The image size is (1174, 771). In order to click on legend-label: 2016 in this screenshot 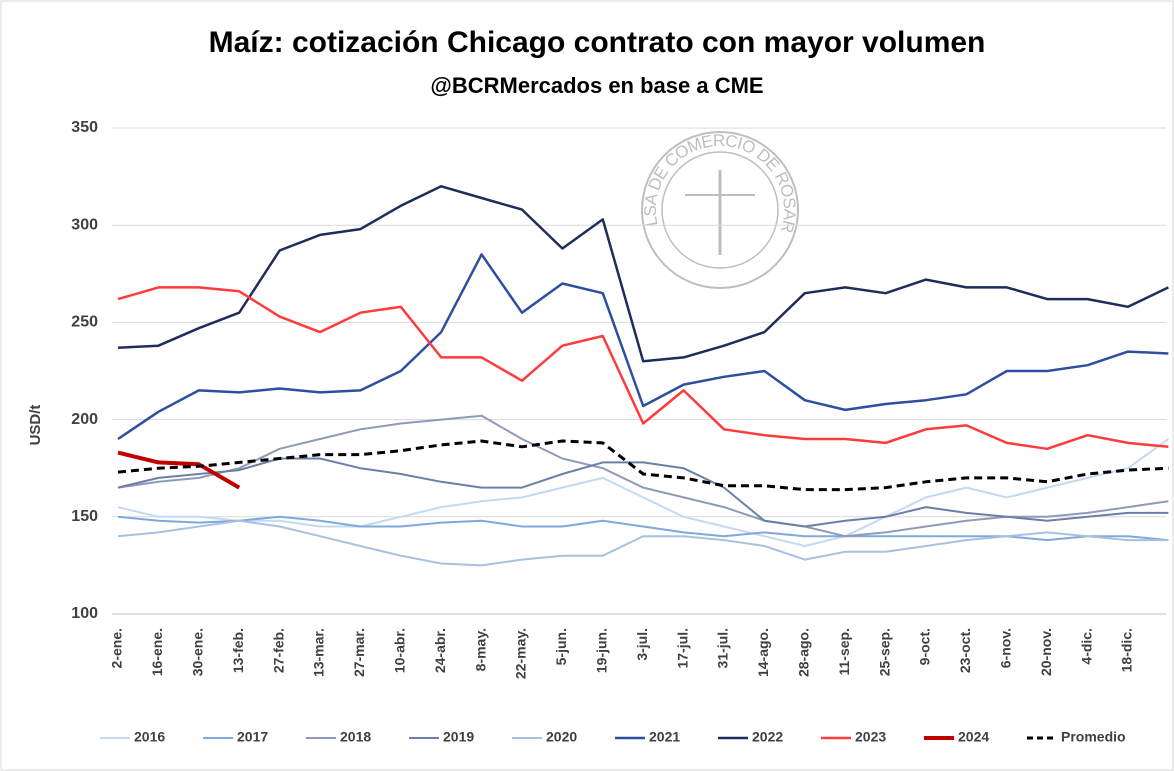, I will do `click(149, 737)`.